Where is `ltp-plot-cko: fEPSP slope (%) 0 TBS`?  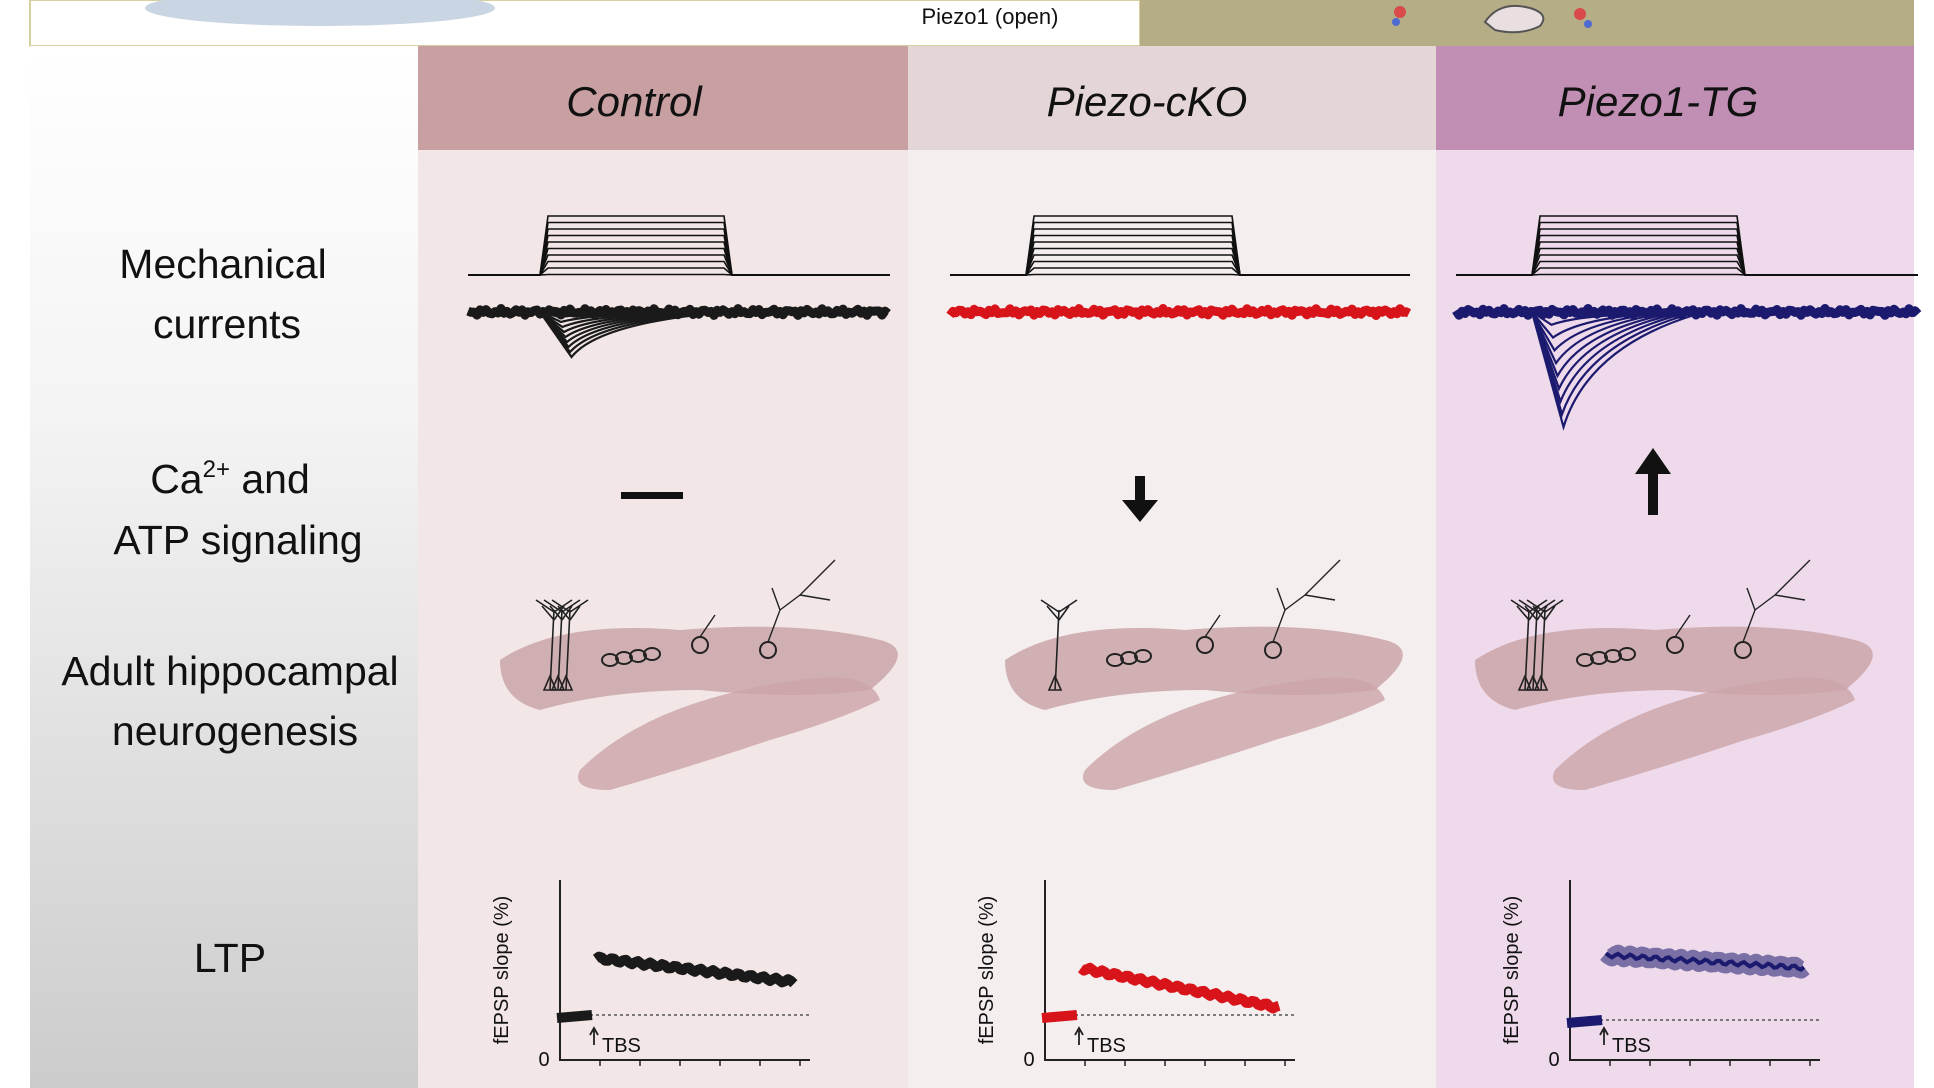
ltp-plot-cko: fEPSP slope (%) 0 TBS is located at coordinates (1135, 975).